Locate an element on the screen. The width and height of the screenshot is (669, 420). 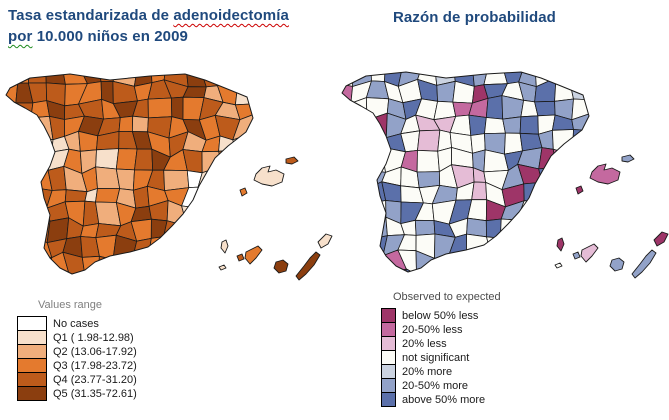
legend-label: 20% more is located at coordinates (427, 371).